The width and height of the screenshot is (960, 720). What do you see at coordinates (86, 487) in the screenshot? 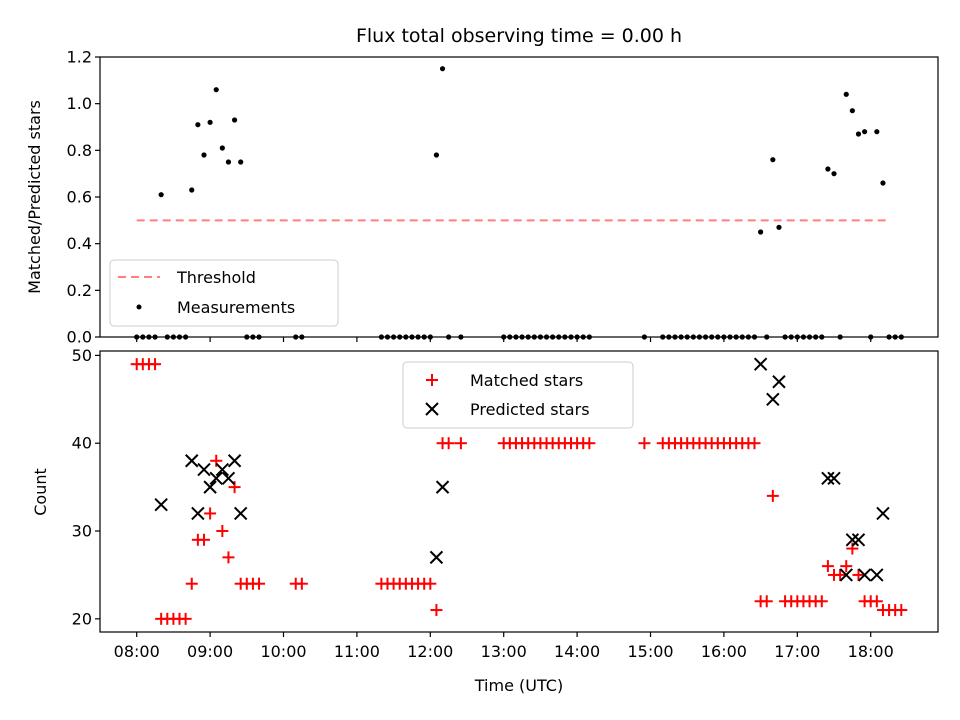
I see `count-y-ticks: 20 30 40 50` at bounding box center [86, 487].